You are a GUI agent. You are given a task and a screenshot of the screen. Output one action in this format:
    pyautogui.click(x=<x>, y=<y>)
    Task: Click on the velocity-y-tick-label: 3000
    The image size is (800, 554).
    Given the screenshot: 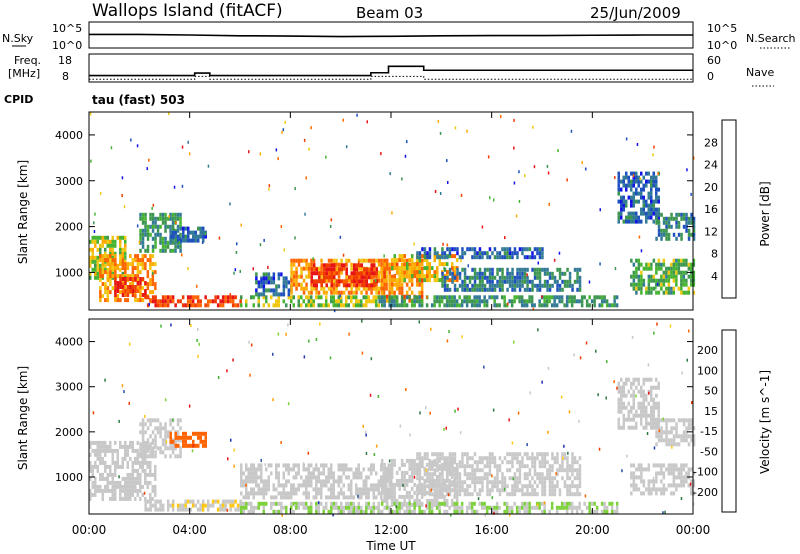 What is the action you would take?
    pyautogui.click(x=69, y=387)
    